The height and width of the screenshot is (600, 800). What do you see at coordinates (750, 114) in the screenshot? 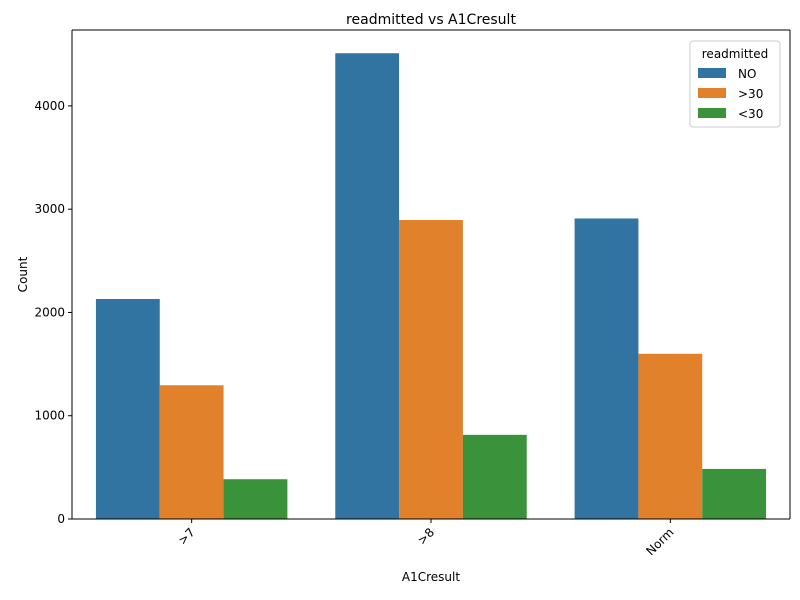
I see `legend-label: <30` at bounding box center [750, 114].